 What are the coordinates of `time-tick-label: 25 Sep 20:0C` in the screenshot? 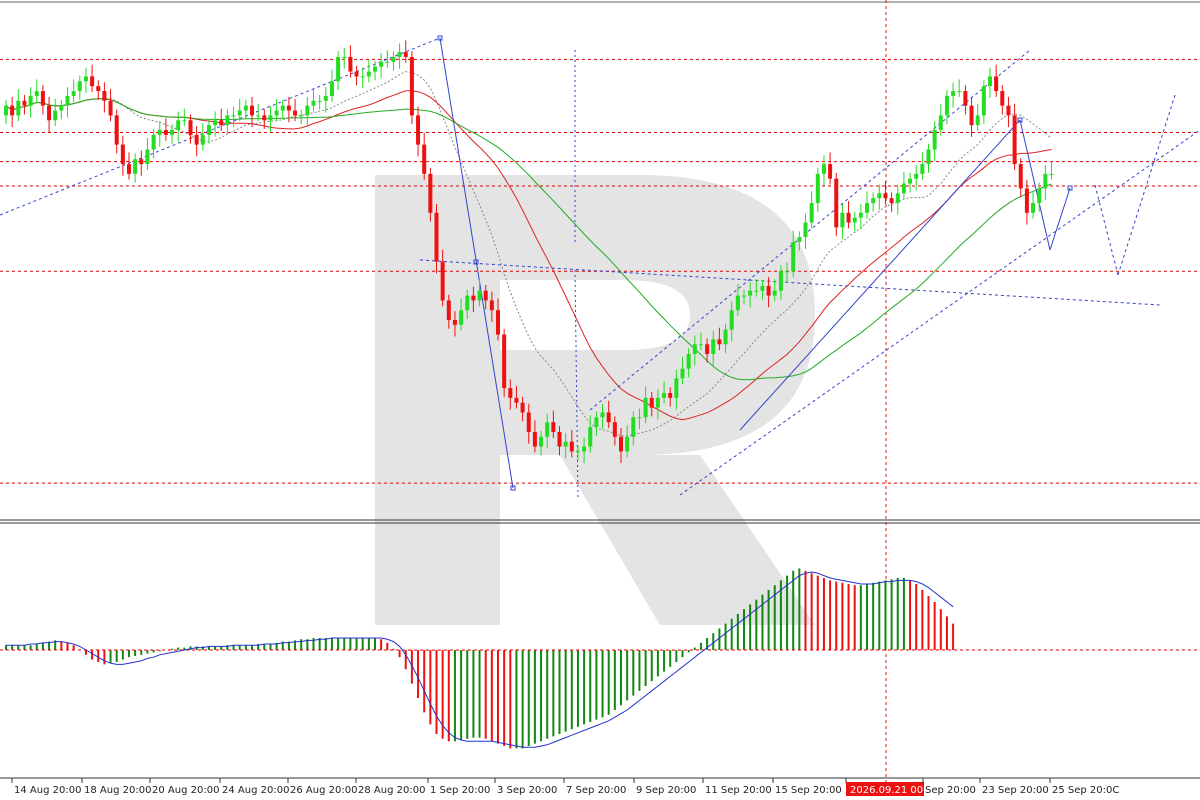 It's located at (1085, 790).